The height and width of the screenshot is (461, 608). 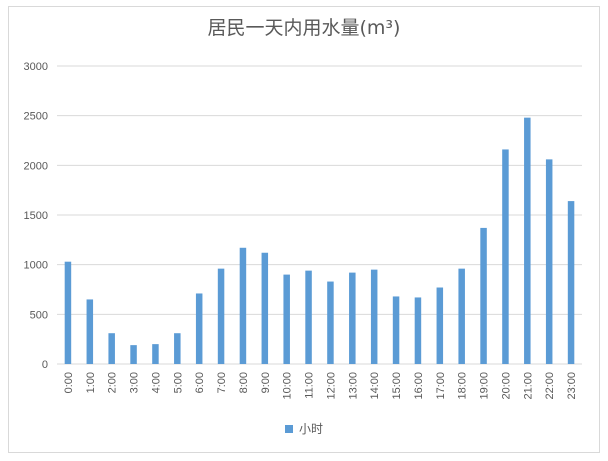 What do you see at coordinates (310, 429) in the screenshot?
I see `legend-label: 小时` at bounding box center [310, 429].